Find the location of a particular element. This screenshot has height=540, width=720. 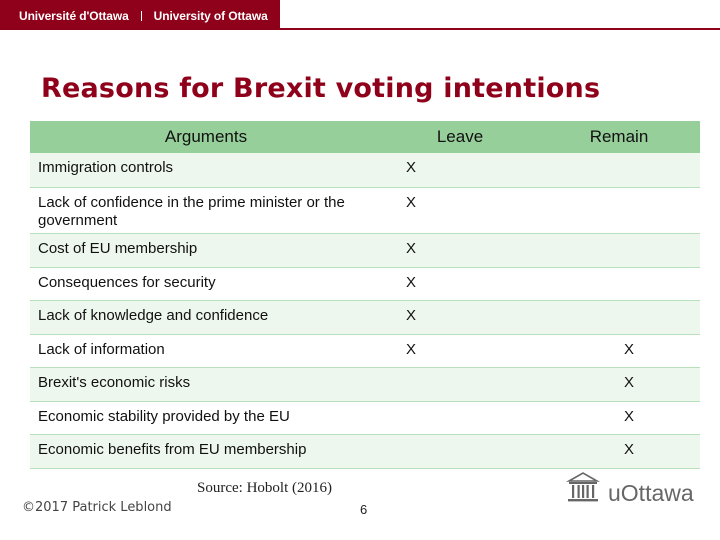

table-row: Lack of knowledge and confidence X is located at coordinates (365, 317).